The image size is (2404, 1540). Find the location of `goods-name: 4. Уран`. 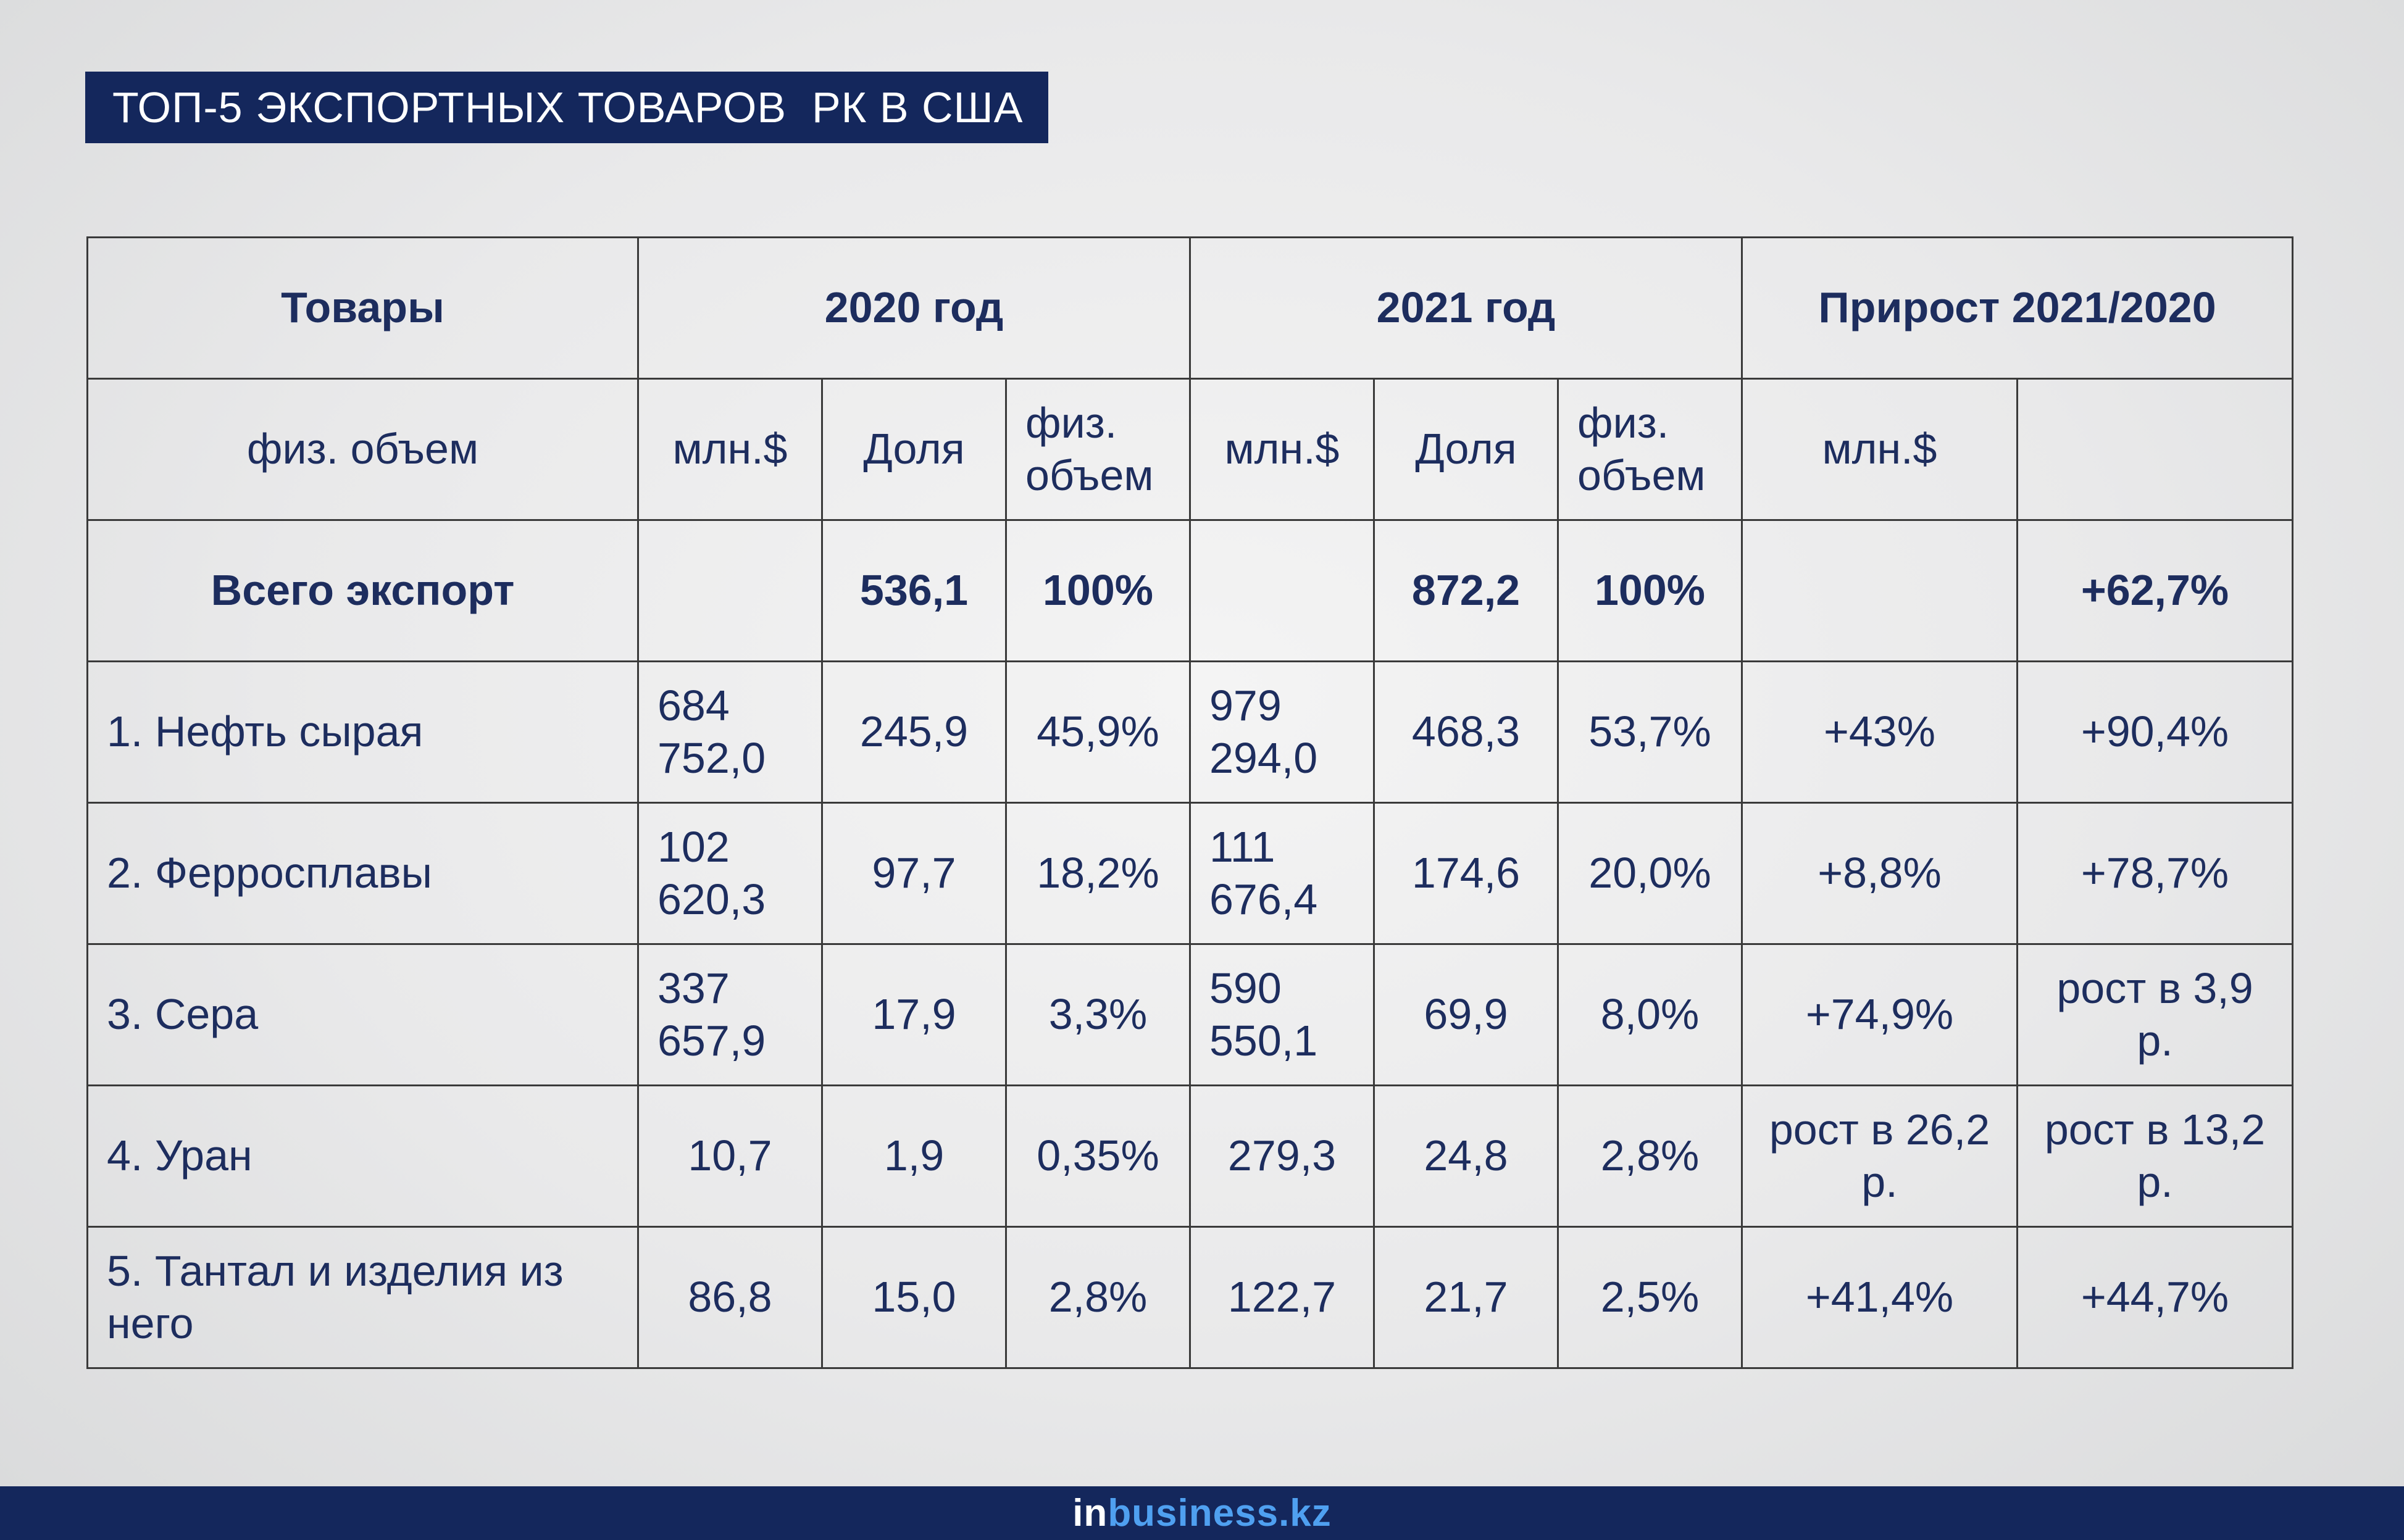

goods-name: 4. Уран is located at coordinates (362, 1156).